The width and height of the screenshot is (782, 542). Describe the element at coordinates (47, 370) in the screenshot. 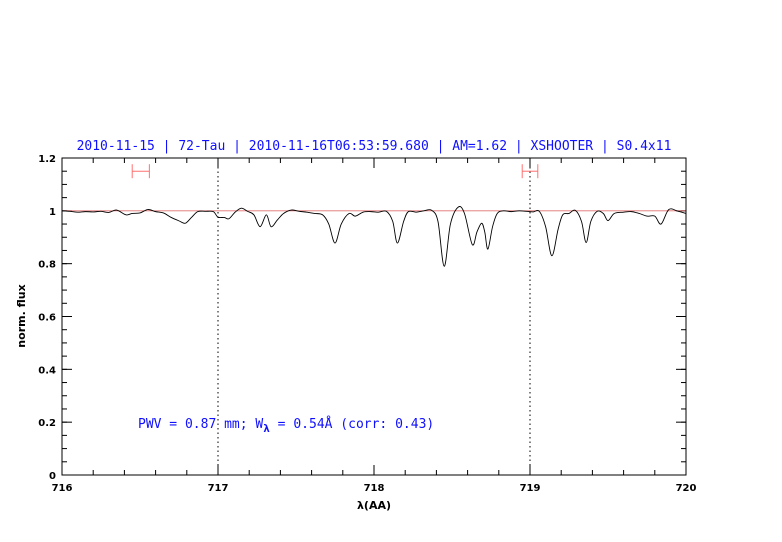

I see `y-tick-label: 0.4` at that location.